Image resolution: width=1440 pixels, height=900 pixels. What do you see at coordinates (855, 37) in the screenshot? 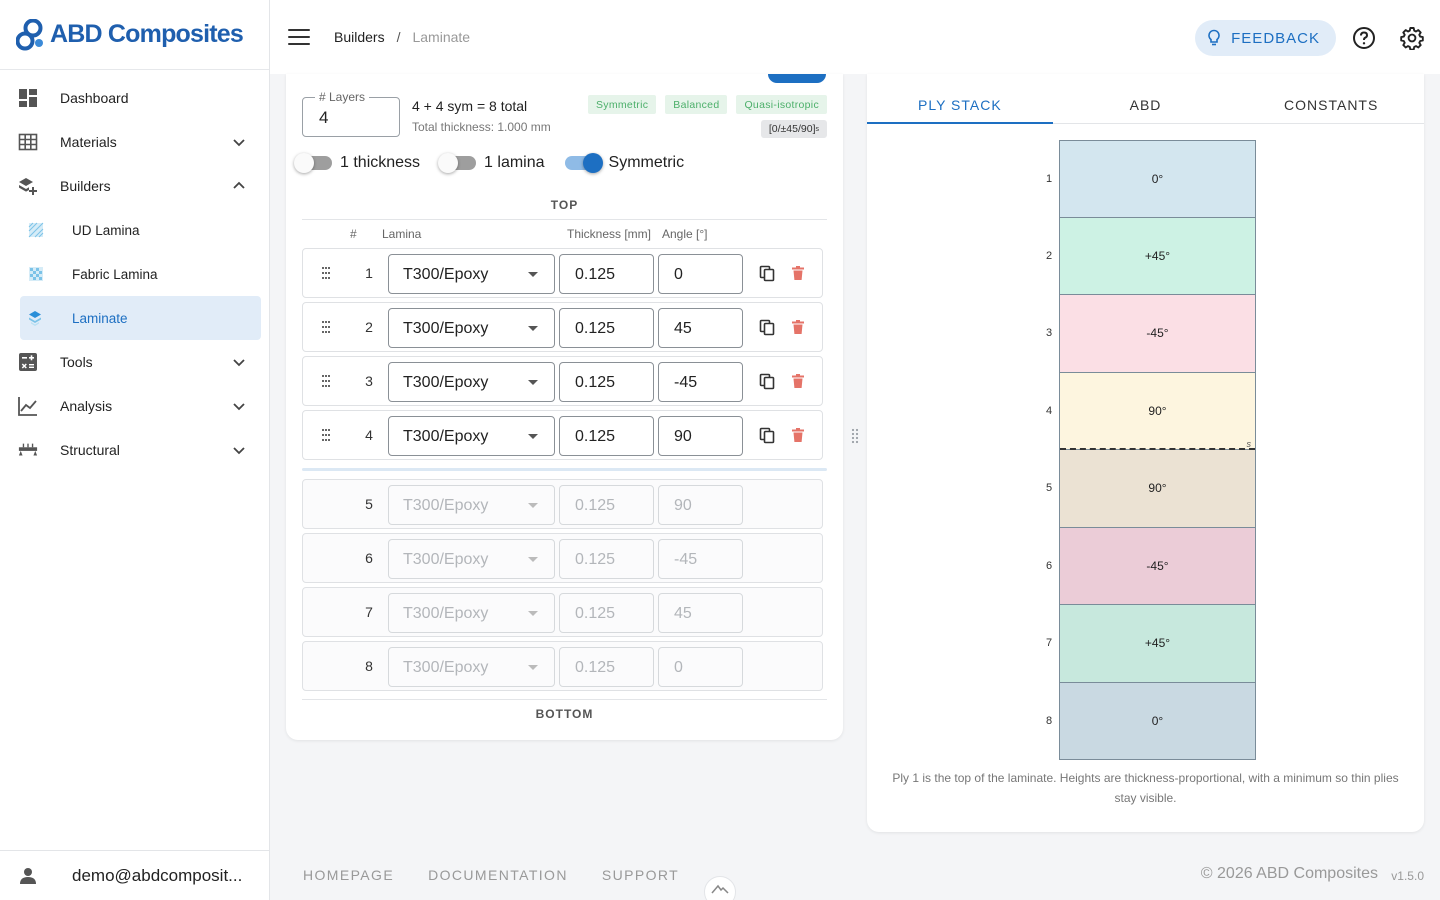
I see `topbar: Builders / Laminate FEEDBACK` at bounding box center [855, 37].